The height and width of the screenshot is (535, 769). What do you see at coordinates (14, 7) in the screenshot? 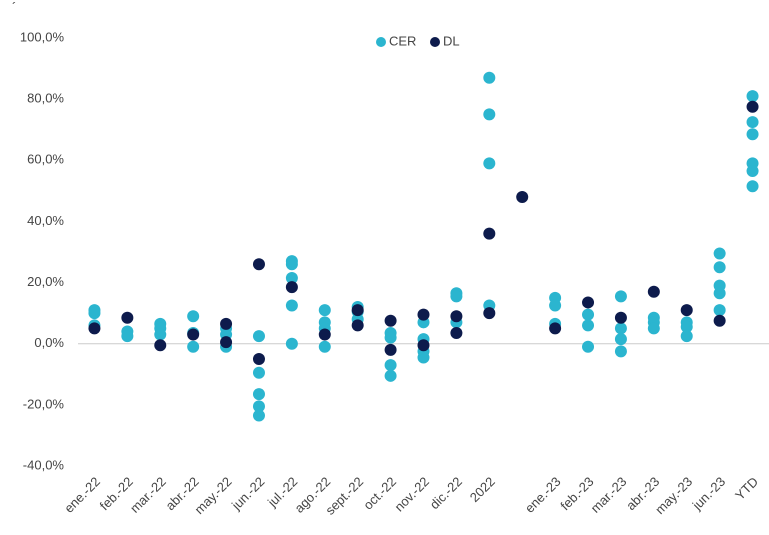
I see `corner-mark: ´` at bounding box center [14, 7].